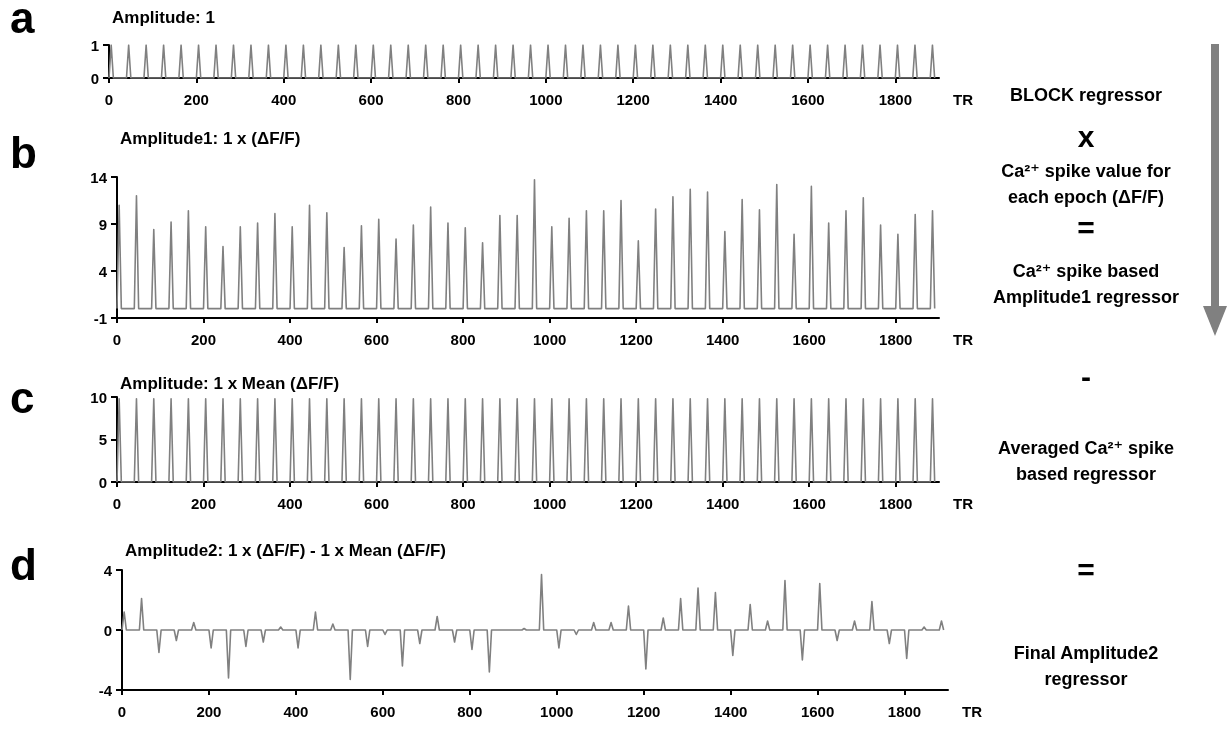 Image resolution: width=1229 pixels, height=729 pixels. I want to click on text: a, so click(22, 21).